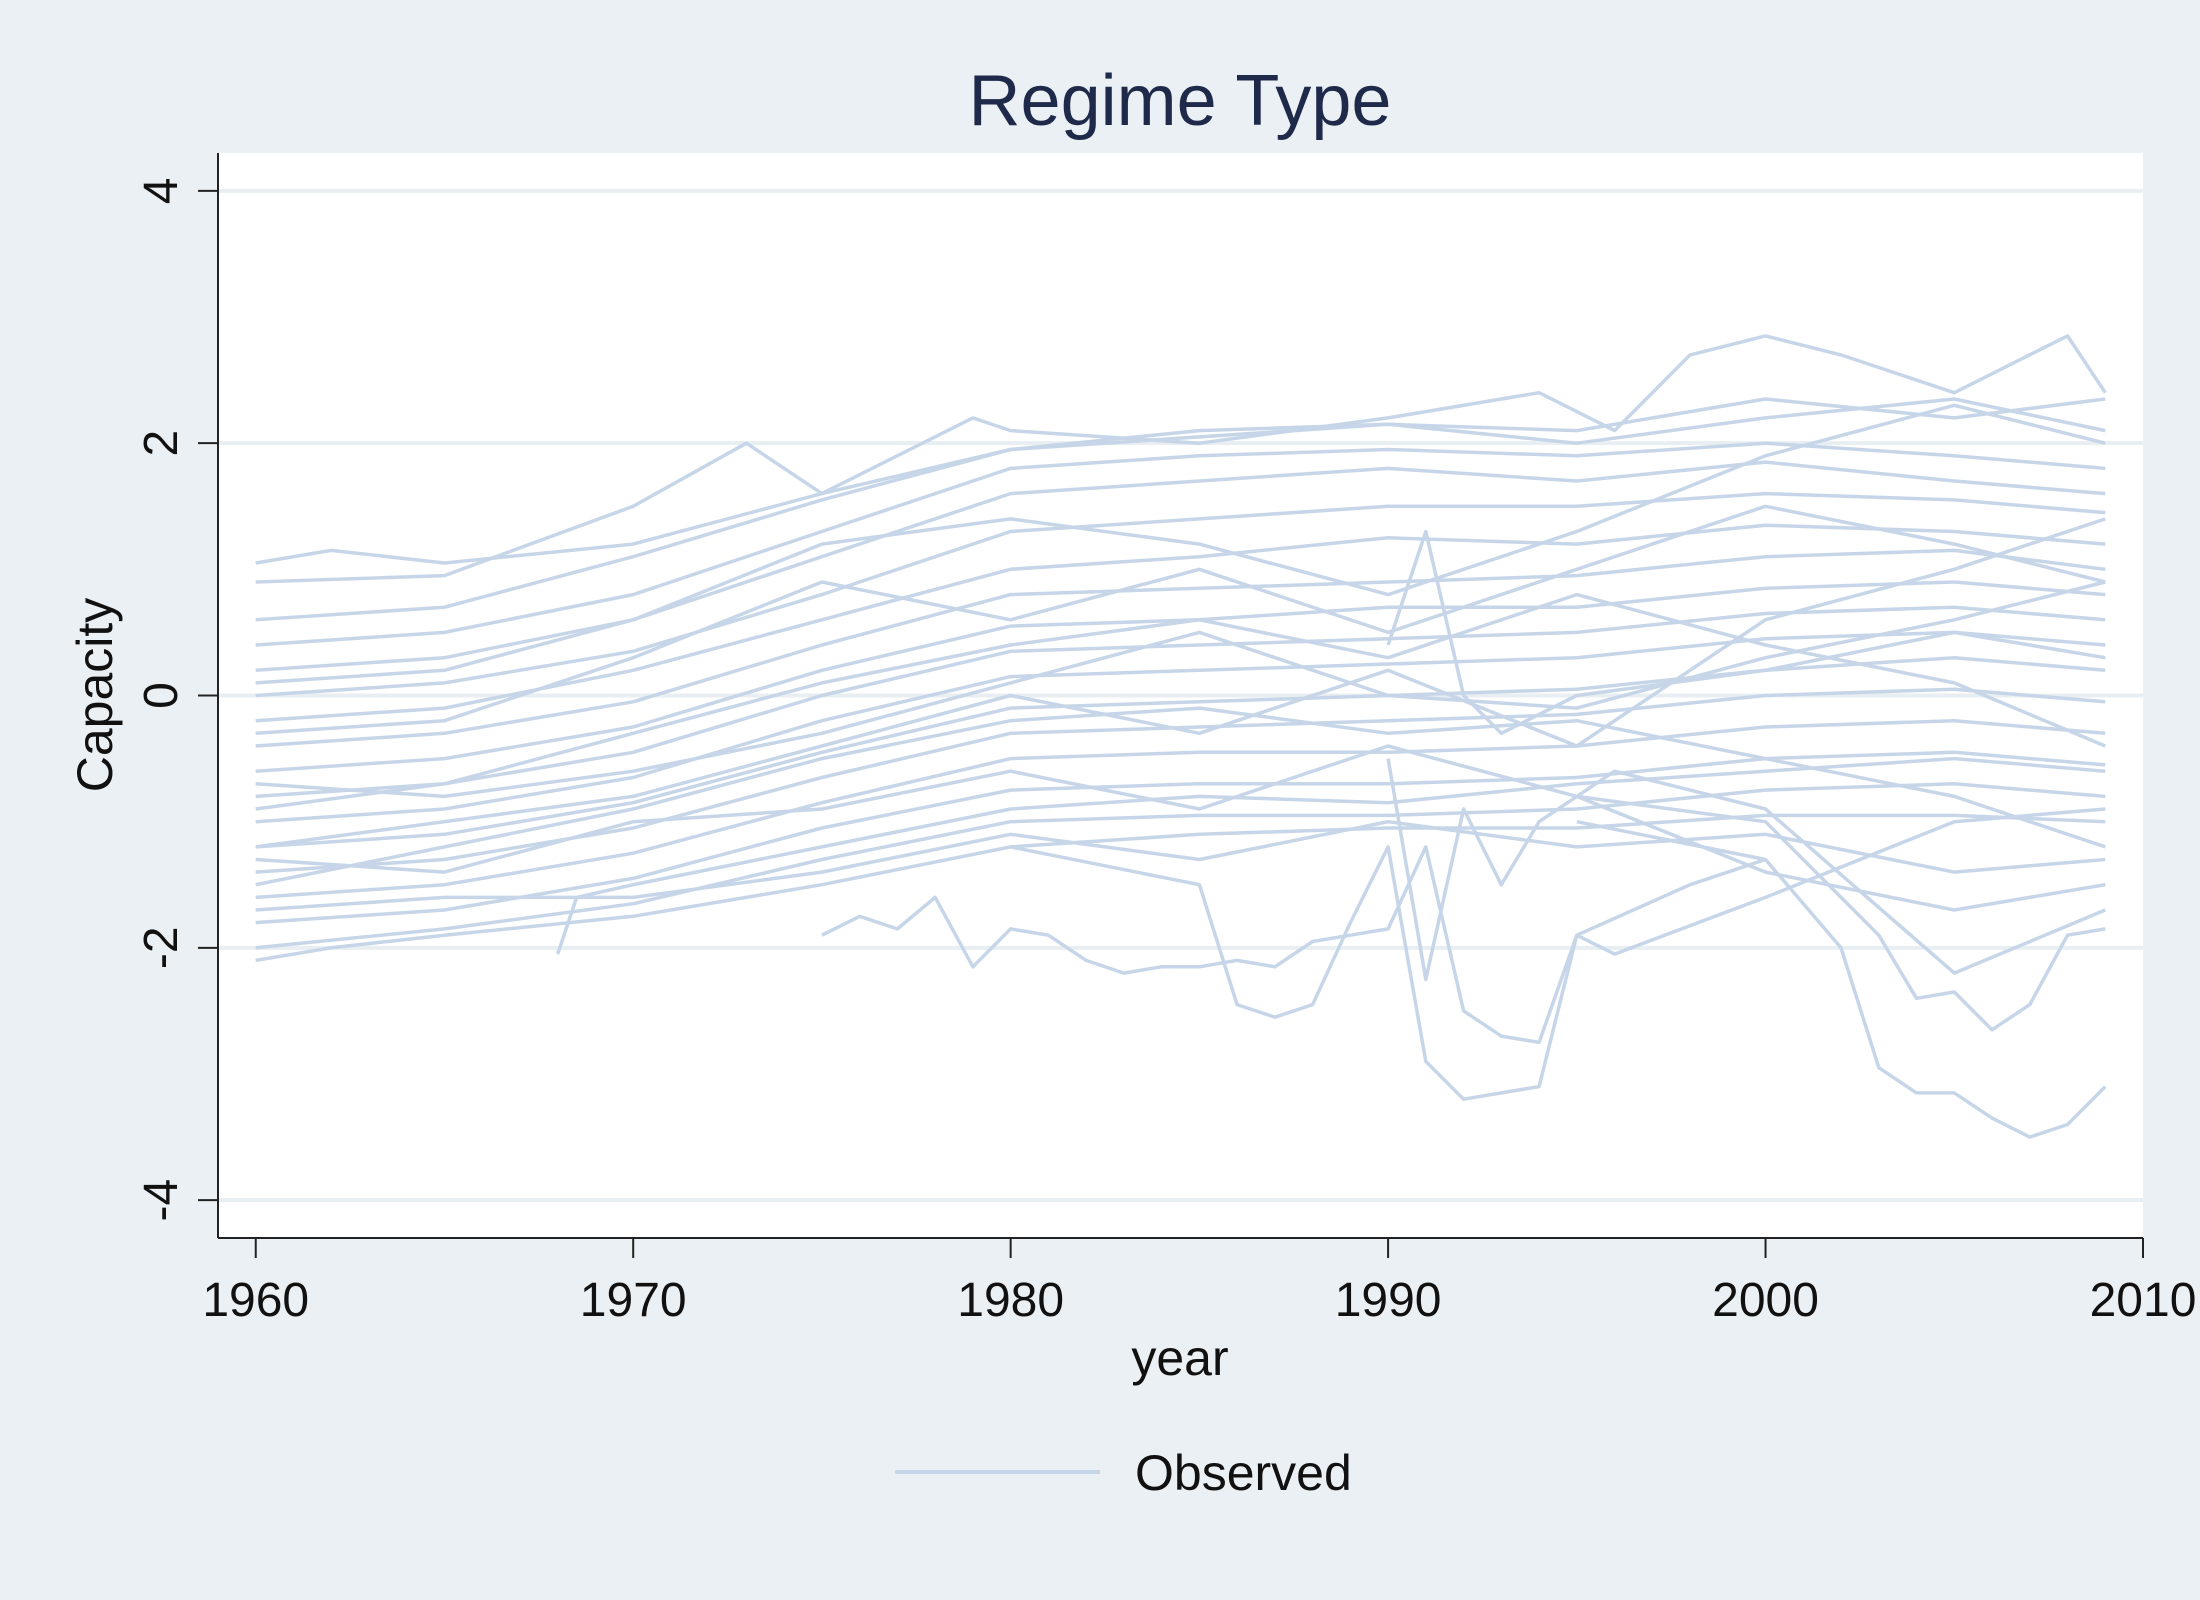 Image resolution: width=2200 pixels, height=1600 pixels. What do you see at coordinates (2143, 1300) in the screenshot?
I see `x-tick-label: 2010` at bounding box center [2143, 1300].